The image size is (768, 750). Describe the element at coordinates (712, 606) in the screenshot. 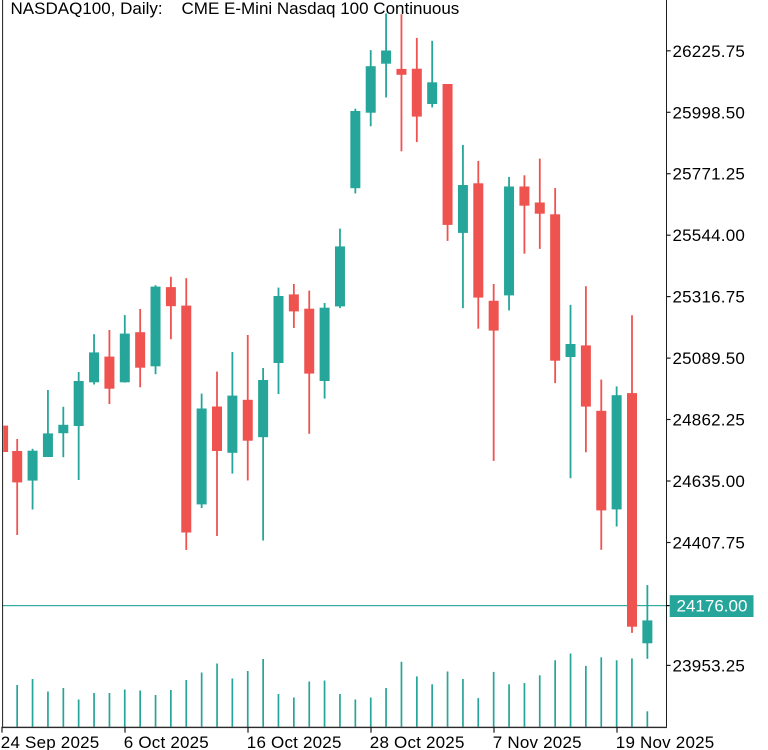

I see `svg-text: 24176.00` at that location.